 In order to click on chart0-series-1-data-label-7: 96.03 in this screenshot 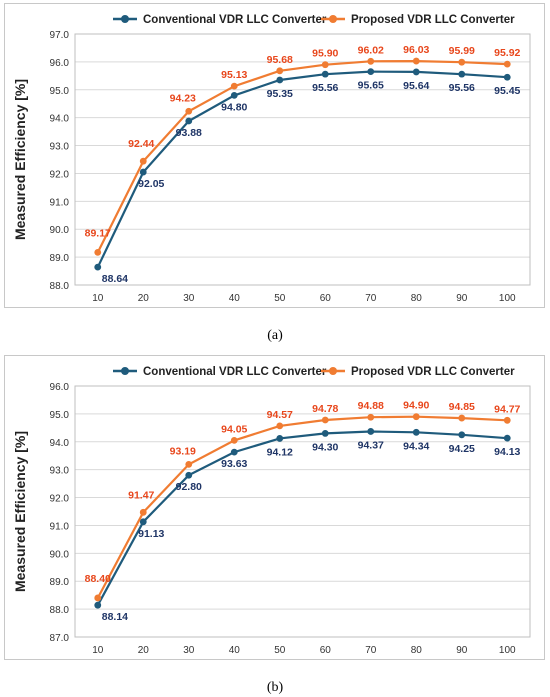, I will do `click(416, 50)`.